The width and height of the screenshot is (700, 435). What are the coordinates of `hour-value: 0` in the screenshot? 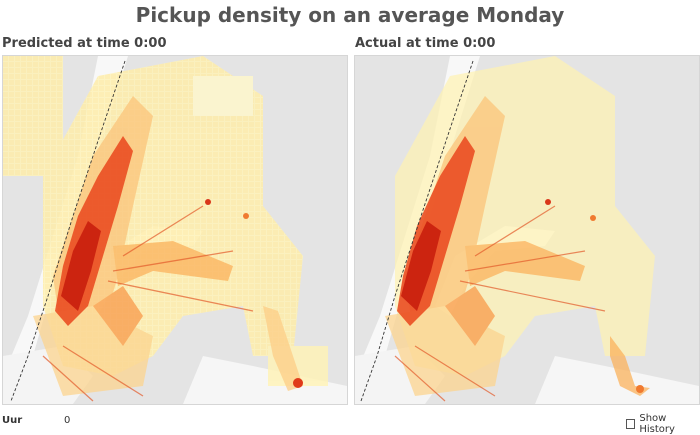 It's located at (67, 420).